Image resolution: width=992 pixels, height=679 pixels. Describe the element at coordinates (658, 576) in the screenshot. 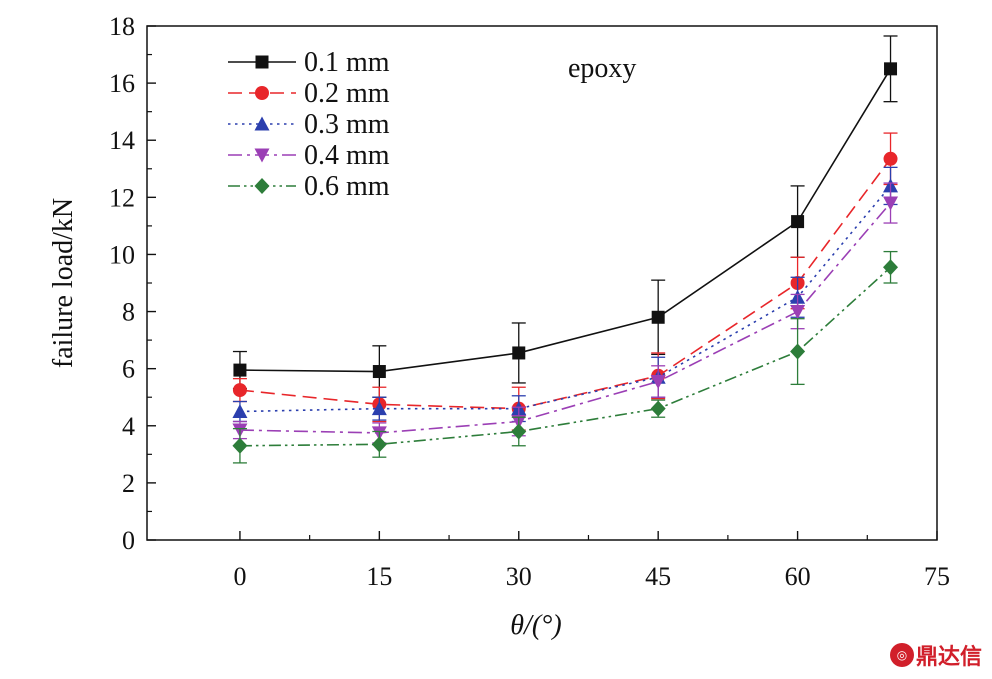

I see `x-tick-label: 45` at that location.